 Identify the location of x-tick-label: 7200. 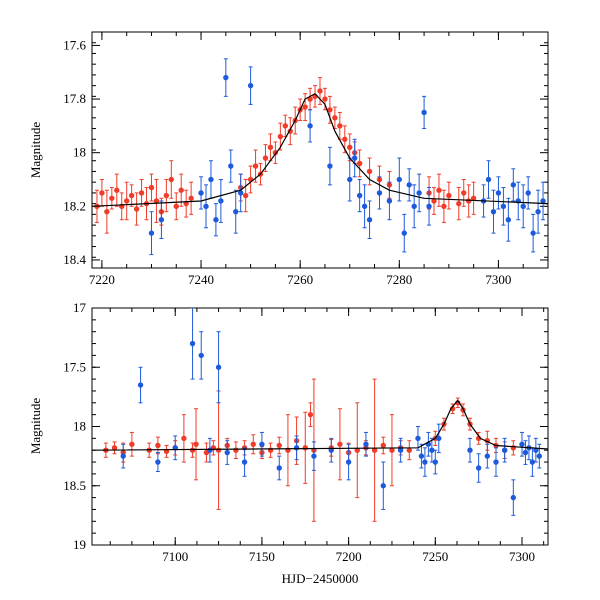
(349, 556).